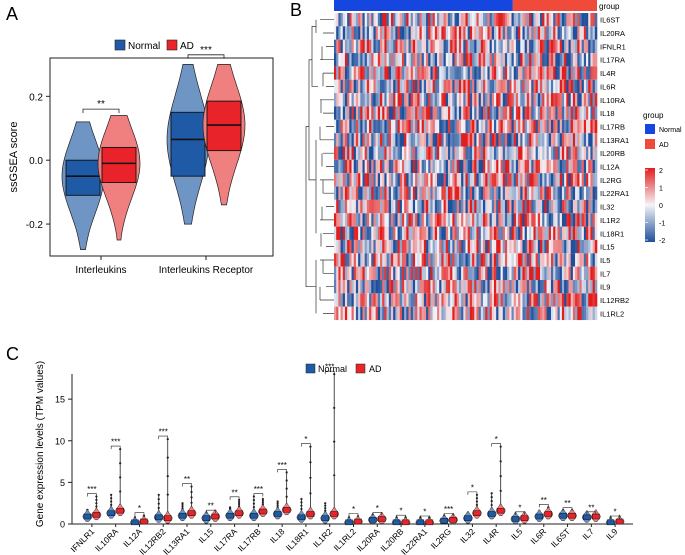 The image size is (685, 555). I want to click on significance-bracket: ***, so click(163, 434).